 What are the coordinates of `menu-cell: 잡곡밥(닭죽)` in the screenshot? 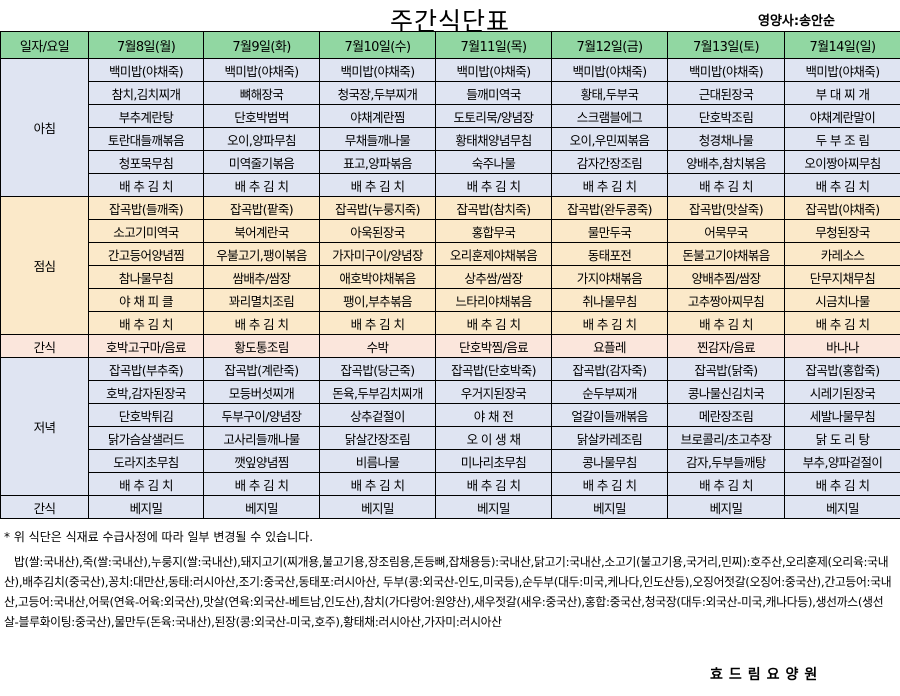 It's located at (726, 369).